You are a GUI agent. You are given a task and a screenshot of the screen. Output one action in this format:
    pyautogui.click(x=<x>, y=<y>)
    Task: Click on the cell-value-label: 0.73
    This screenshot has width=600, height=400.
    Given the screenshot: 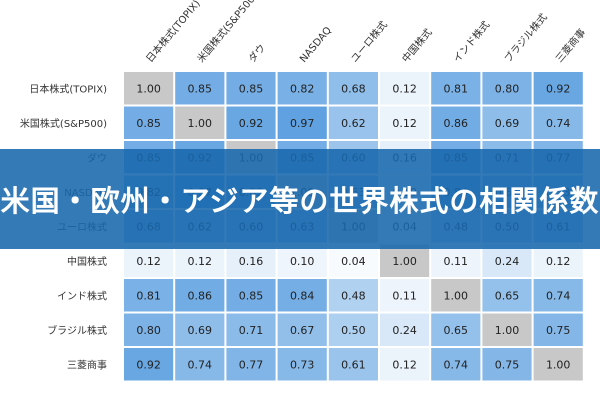 What is the action you would take?
    pyautogui.click(x=302, y=364)
    